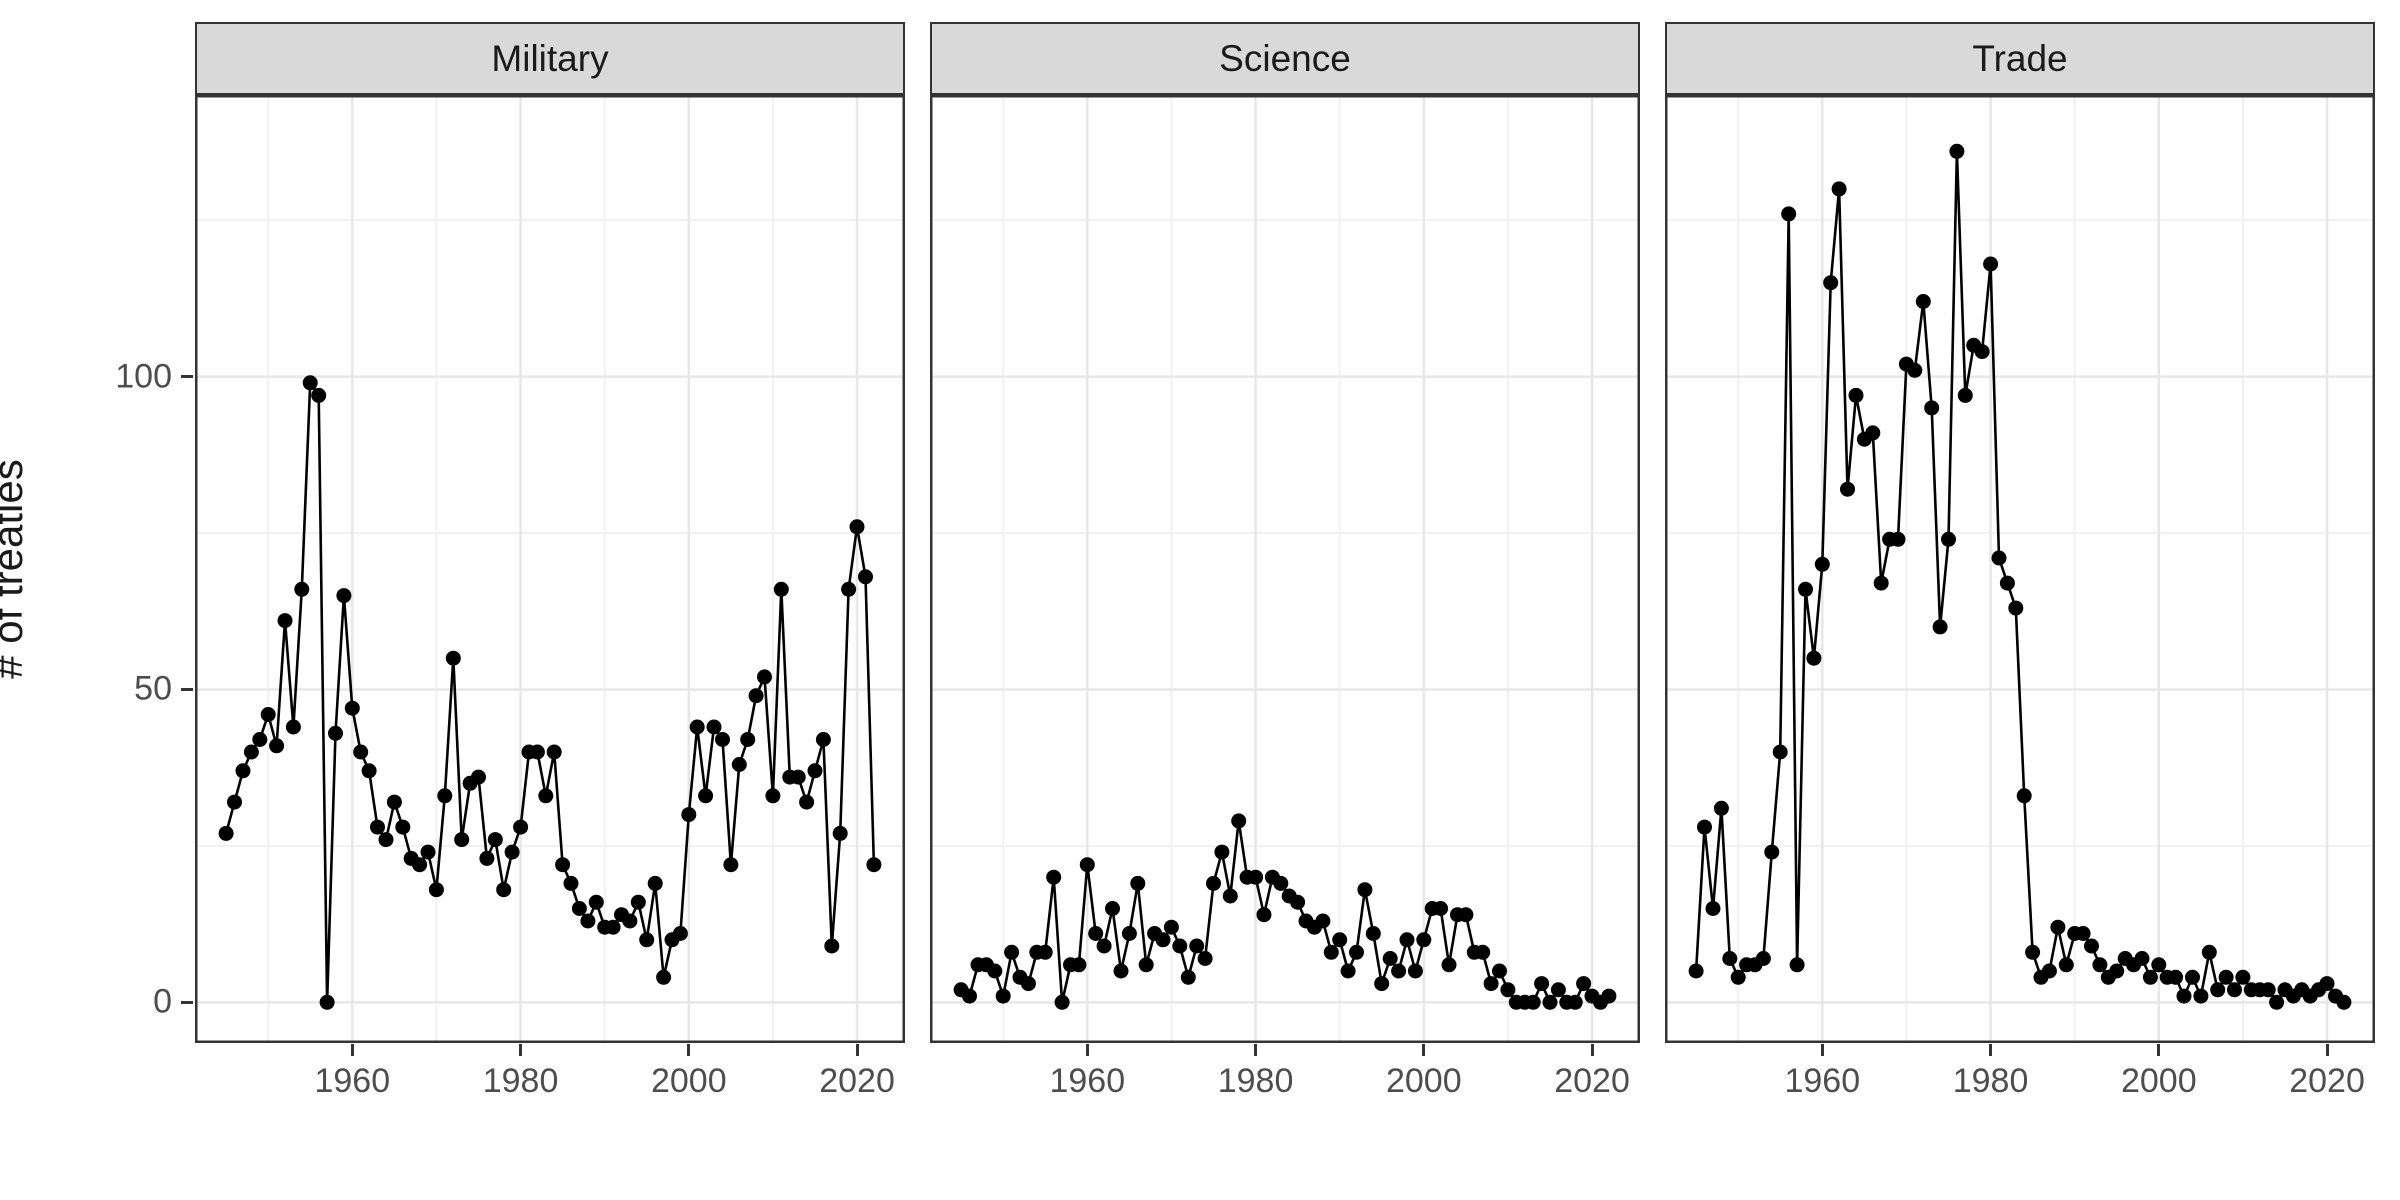 This screenshot has width=2400, height=1200. What do you see at coordinates (1356, 952) in the screenshot?
I see `data-point-science-1992` at bounding box center [1356, 952].